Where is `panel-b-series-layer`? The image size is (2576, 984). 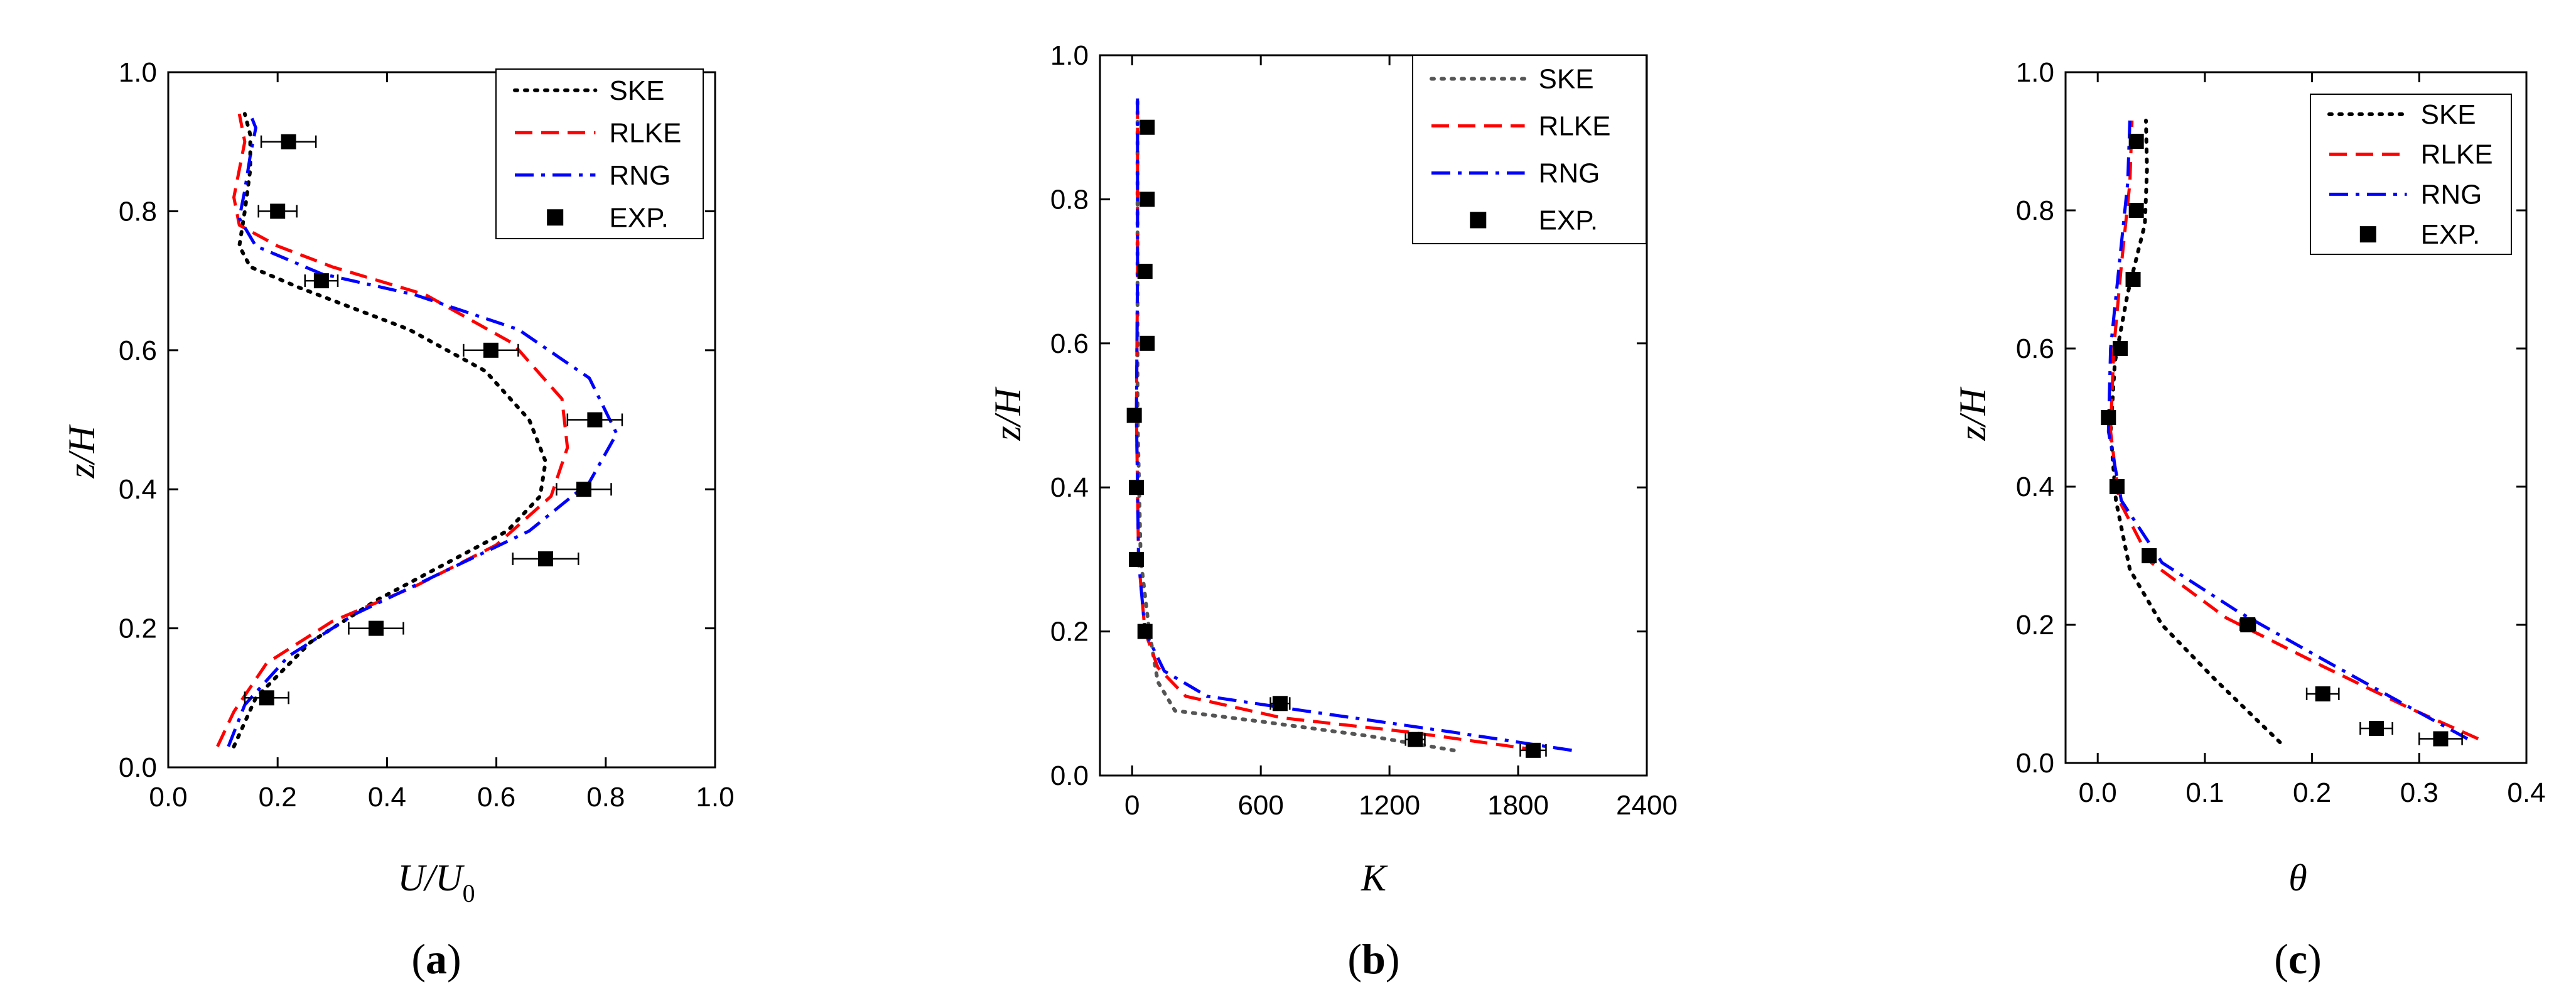 panel-b-series-layer is located at coordinates (1349, 427).